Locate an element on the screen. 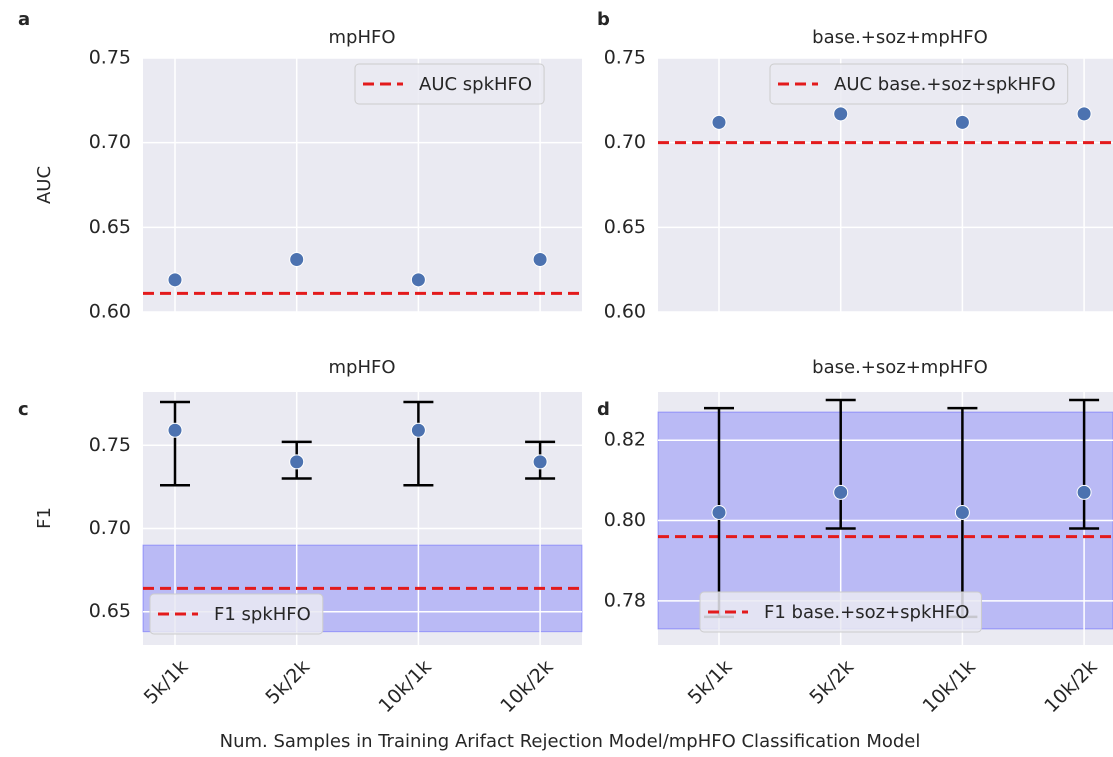 This screenshot has height=757, width=1113. panel-letter: b is located at coordinates (603, 19).